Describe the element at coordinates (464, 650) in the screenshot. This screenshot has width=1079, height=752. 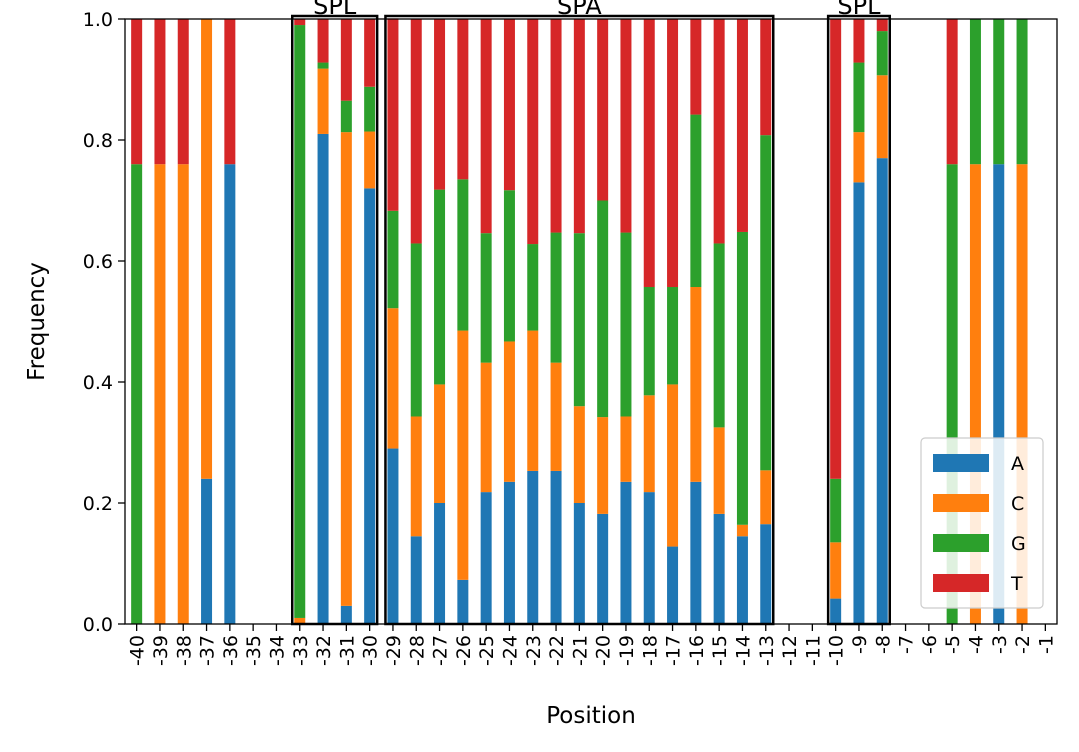
I see `x-tick-label: -26` at that location.